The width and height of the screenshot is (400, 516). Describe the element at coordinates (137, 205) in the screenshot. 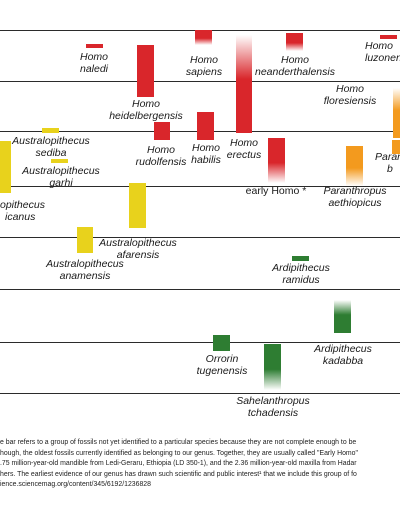

I see `australopithecus-afarensis-bar` at that location.